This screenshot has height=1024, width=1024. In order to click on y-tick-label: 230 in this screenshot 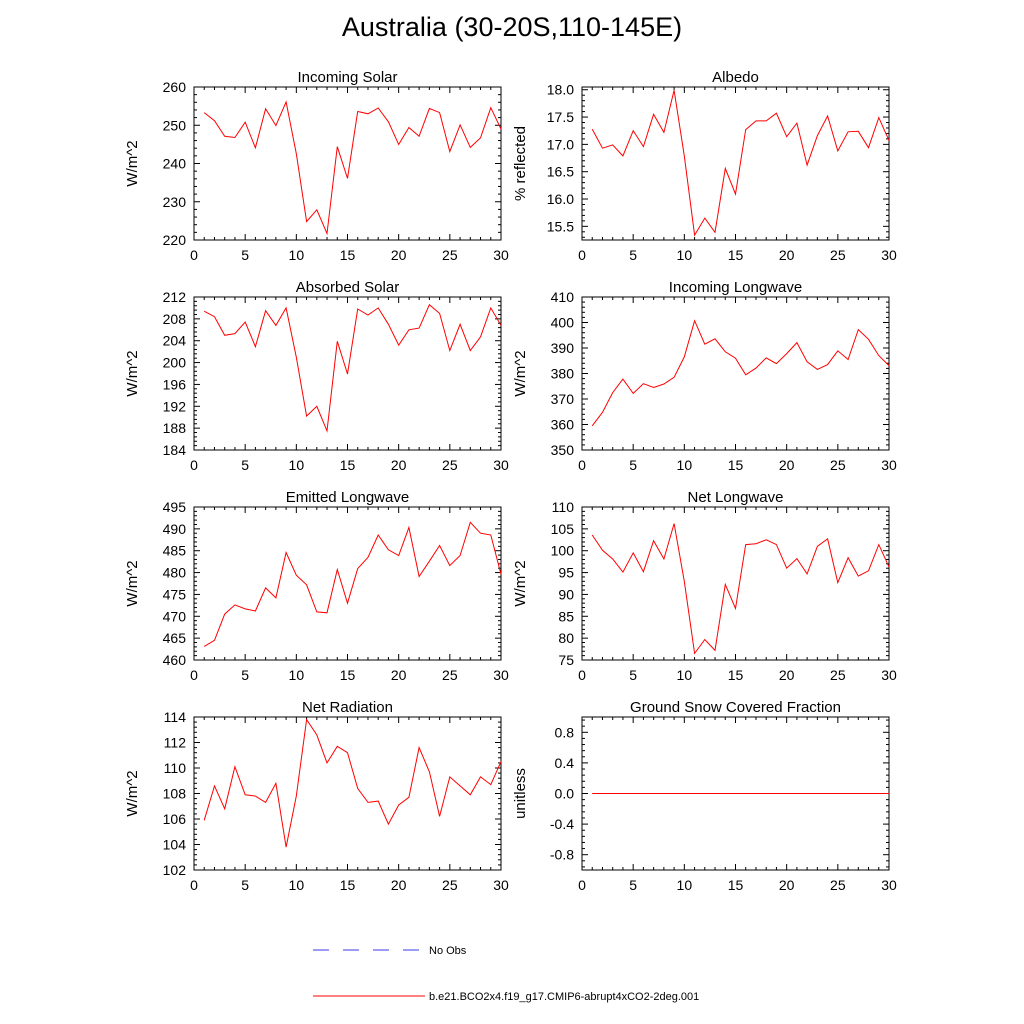, I will do `click(175, 202)`.